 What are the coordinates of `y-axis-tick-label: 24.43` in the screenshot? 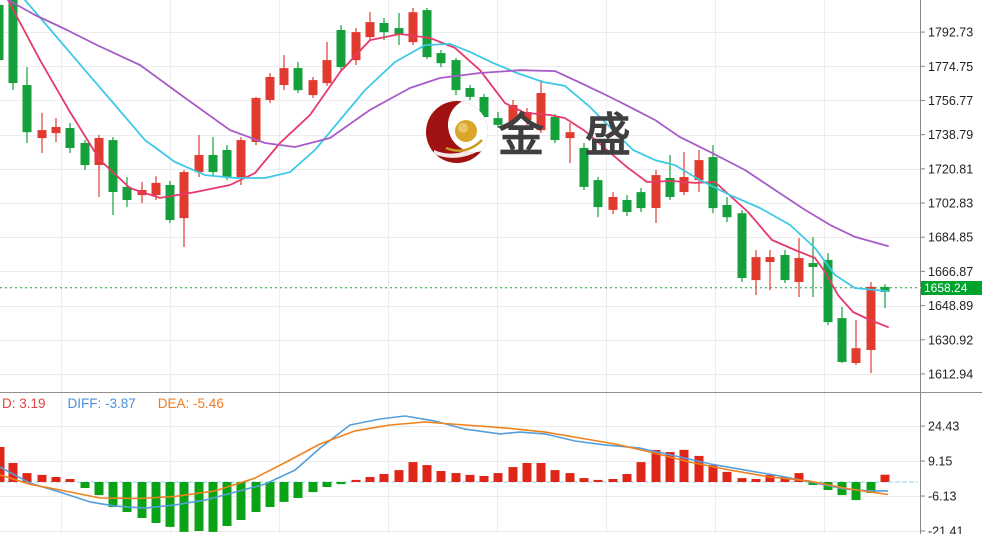 It's located at (943, 427).